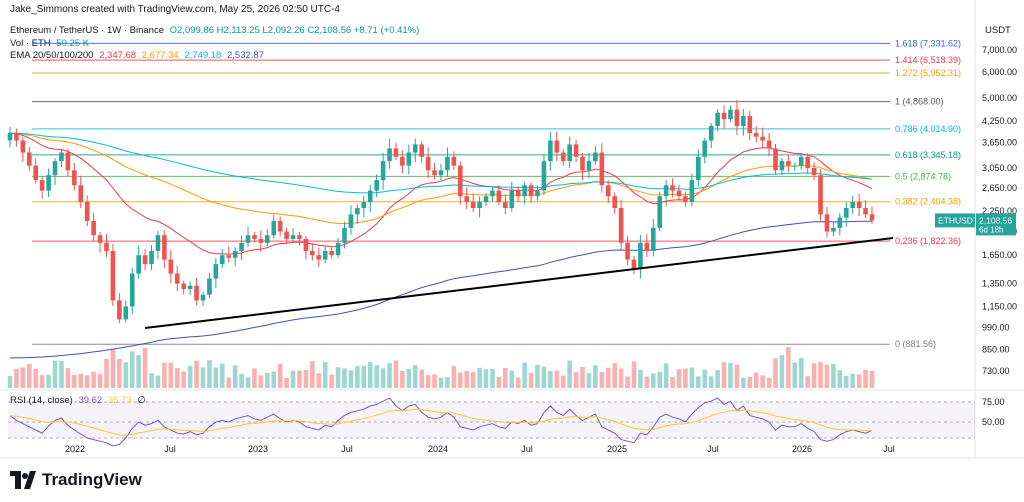 This screenshot has height=502, width=1024. Describe the element at coordinates (928, 129) in the screenshot. I see `fib-label: 0.786 (4,014.90)` at that location.